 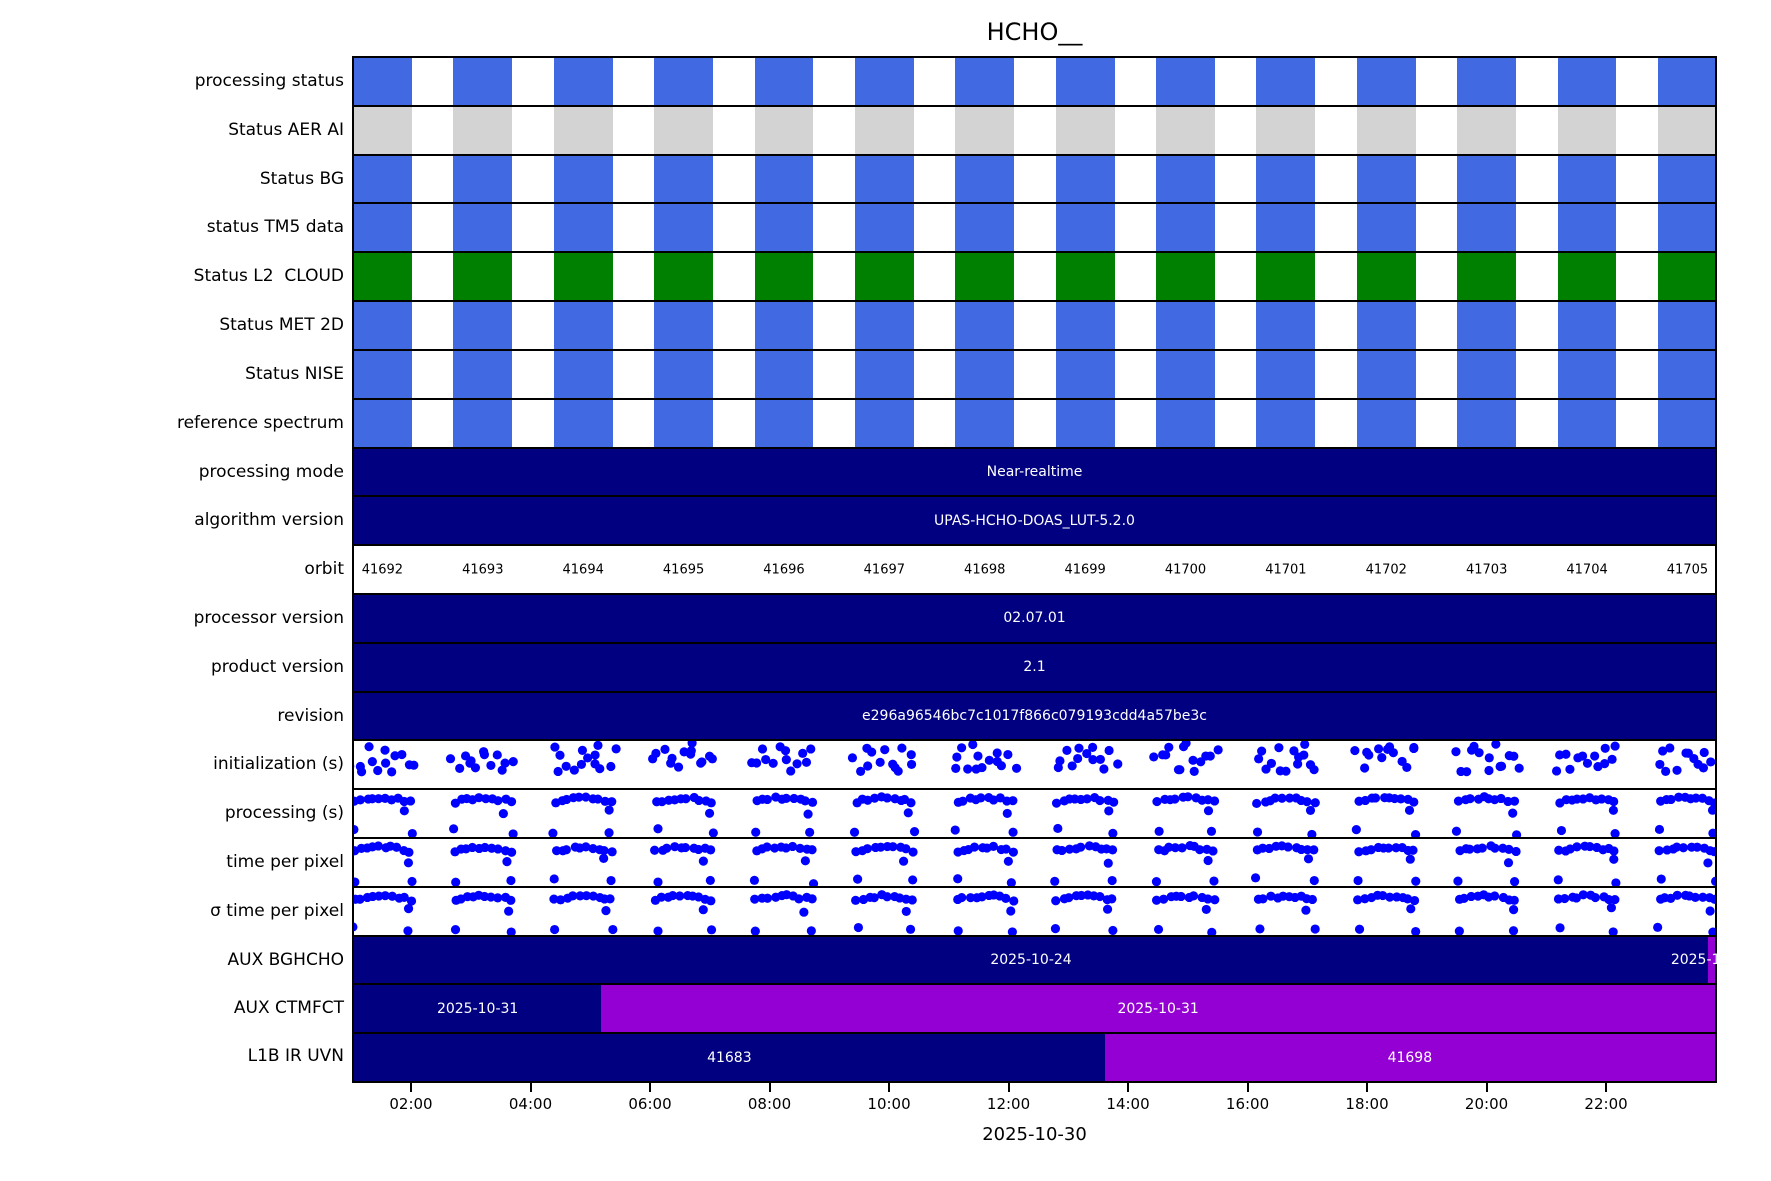 What do you see at coordinates (1034, 326) in the screenshot?
I see `row-status-met-2d` at bounding box center [1034, 326].